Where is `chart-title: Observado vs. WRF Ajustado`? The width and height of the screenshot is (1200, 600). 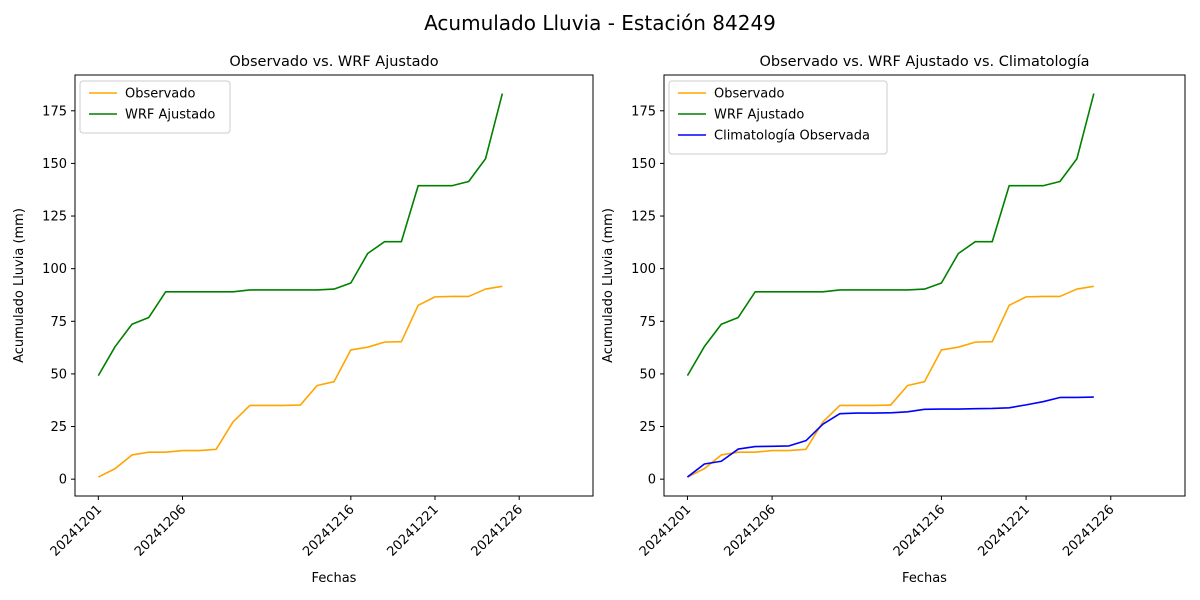 chart-title: Observado vs. WRF Ajustado is located at coordinates (333, 62).